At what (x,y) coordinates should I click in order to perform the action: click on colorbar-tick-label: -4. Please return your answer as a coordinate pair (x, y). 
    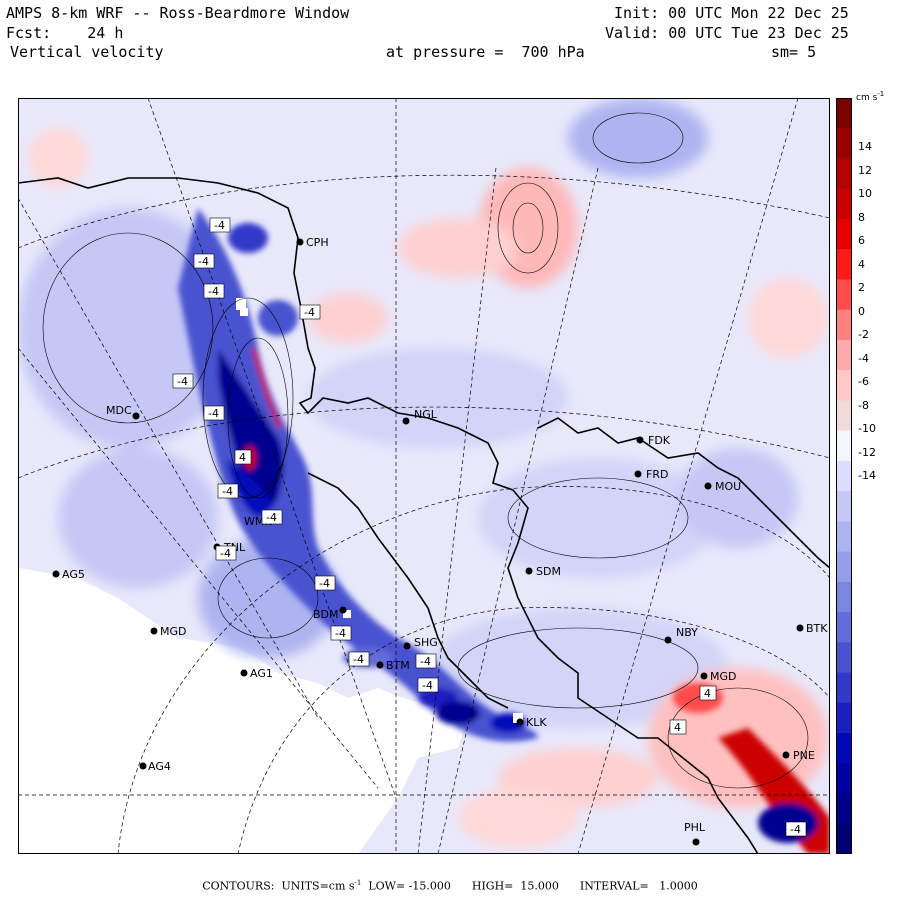
    Looking at the image, I should click on (863, 358).